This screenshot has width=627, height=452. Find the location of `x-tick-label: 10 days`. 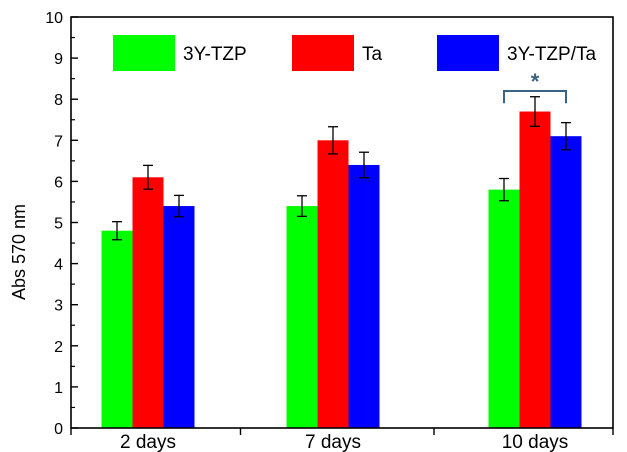

x-tick-label: 10 days is located at coordinates (535, 442).